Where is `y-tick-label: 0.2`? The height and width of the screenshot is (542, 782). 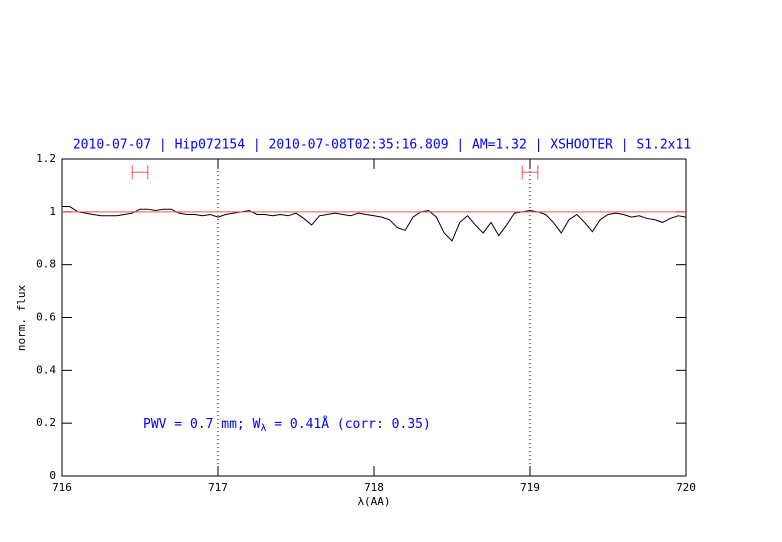
y-tick-label: 0.2 is located at coordinates (46, 422).